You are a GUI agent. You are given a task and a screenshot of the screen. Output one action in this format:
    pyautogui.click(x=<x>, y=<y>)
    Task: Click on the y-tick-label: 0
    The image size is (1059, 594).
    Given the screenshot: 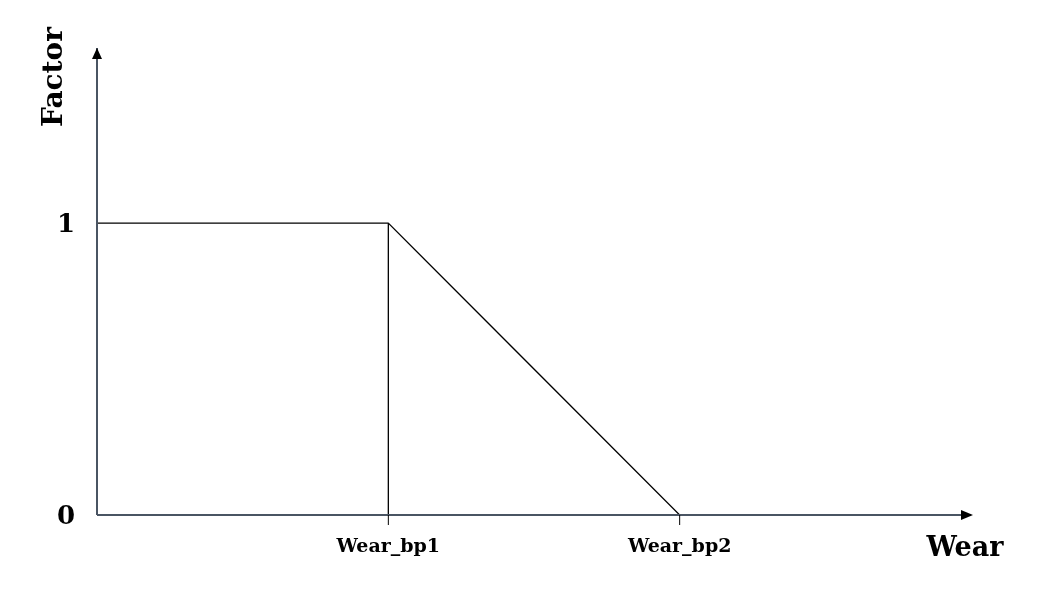 What is the action you would take?
    pyautogui.click(x=65, y=515)
    